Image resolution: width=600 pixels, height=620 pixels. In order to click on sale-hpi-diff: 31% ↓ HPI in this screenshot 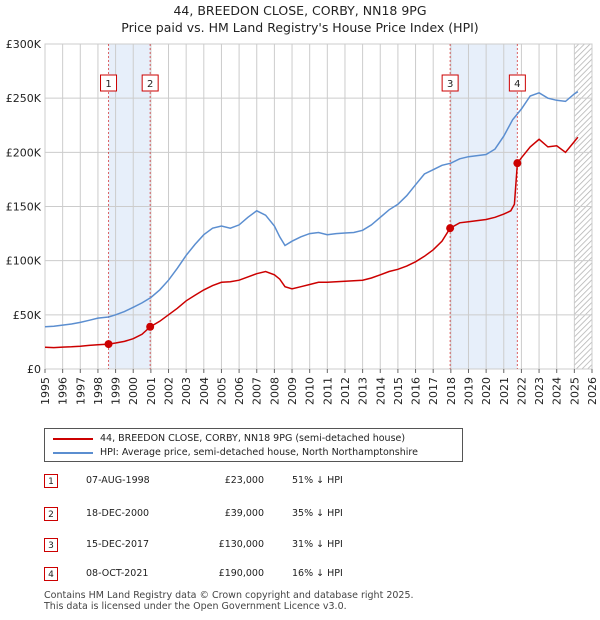, I will do `click(317, 544)`.